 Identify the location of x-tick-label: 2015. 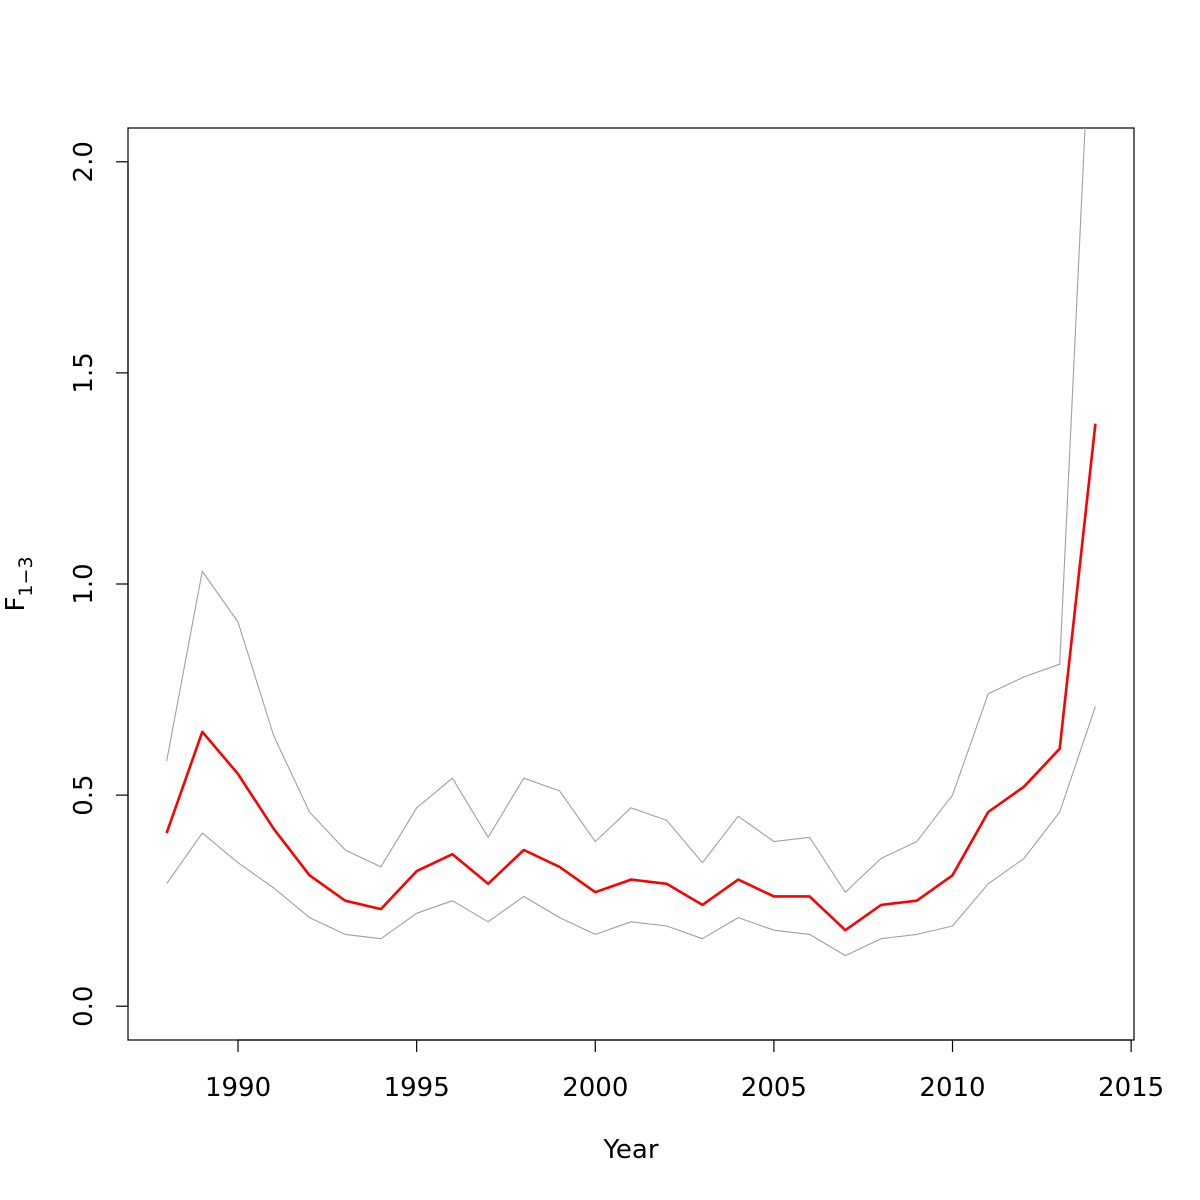
(1131, 1088).